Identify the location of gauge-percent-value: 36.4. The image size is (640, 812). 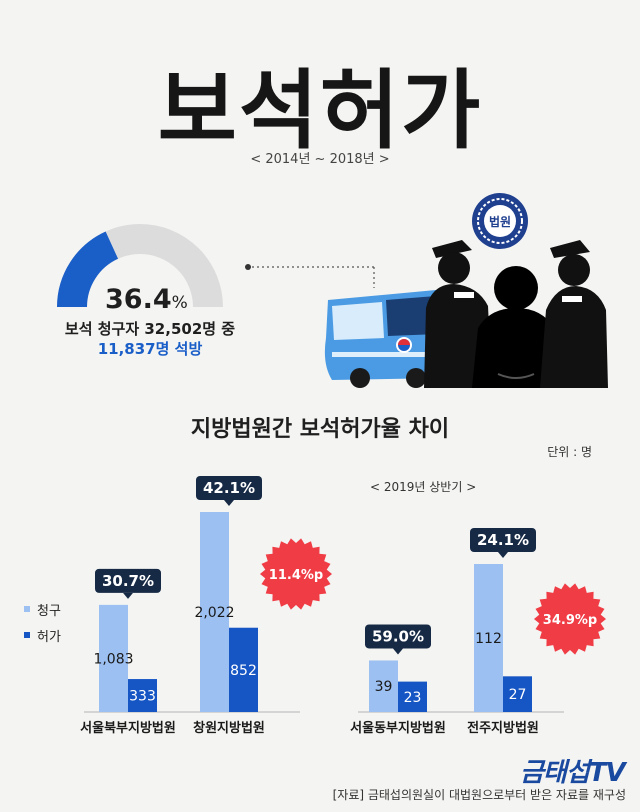
(138, 299).